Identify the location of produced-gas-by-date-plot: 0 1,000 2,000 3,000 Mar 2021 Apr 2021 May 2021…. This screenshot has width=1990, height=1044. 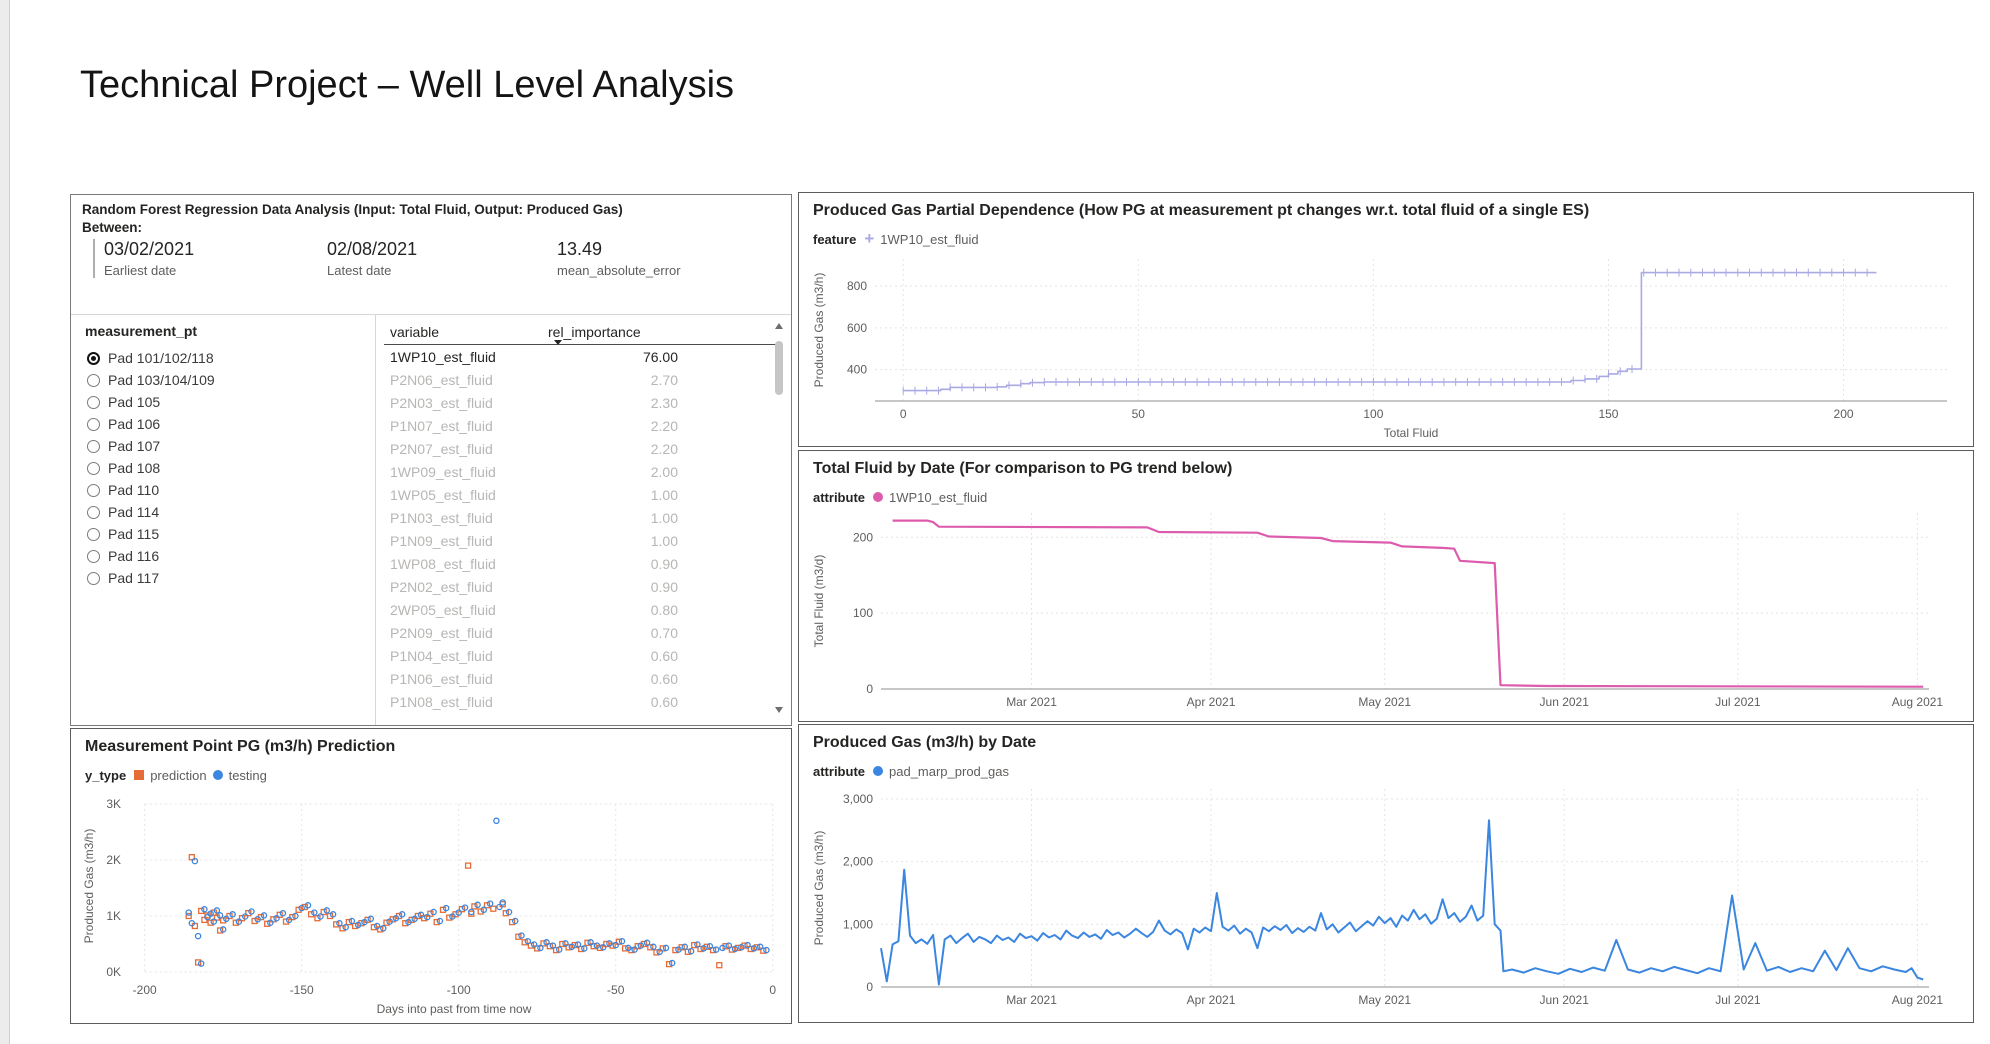
(1387, 900).